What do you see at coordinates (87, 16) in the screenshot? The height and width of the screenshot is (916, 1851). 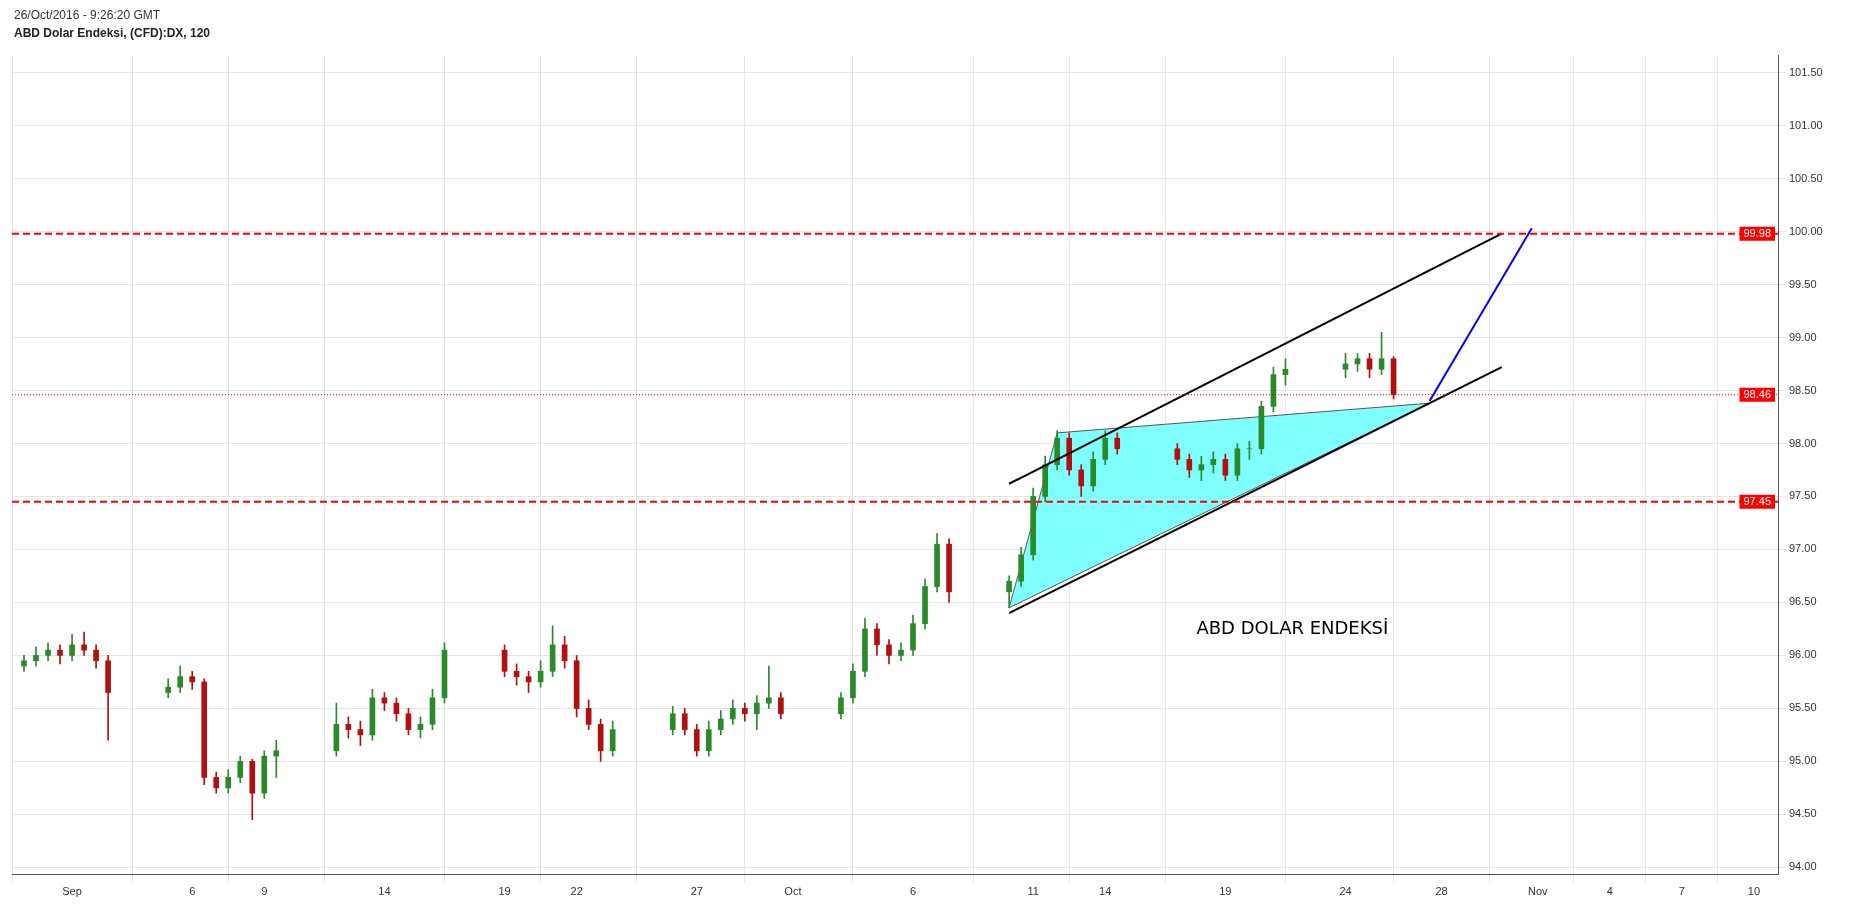 I see `text: 26/Oct/2016 - 9:26:20 GMT` at bounding box center [87, 16].